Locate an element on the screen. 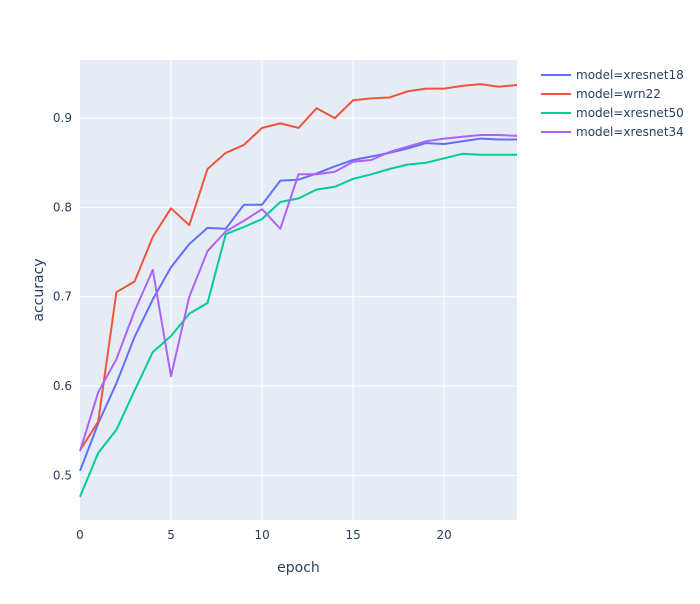 The width and height of the screenshot is (700, 604). x-axis-title: epoch is located at coordinates (298, 568).